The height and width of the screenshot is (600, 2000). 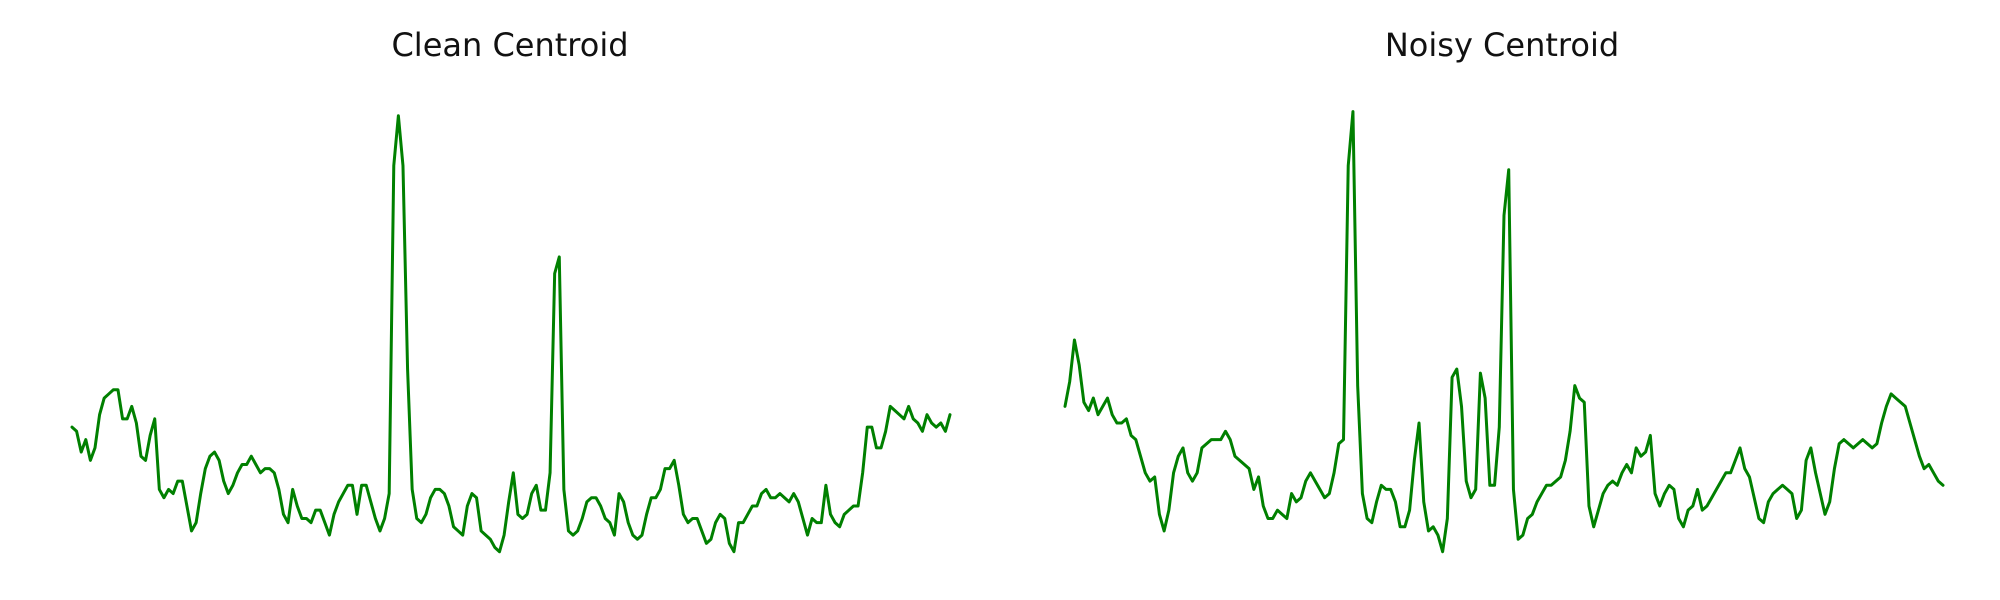 I want to click on chart-title-clean-centroid: Clean Centroid, so click(x=510, y=45).